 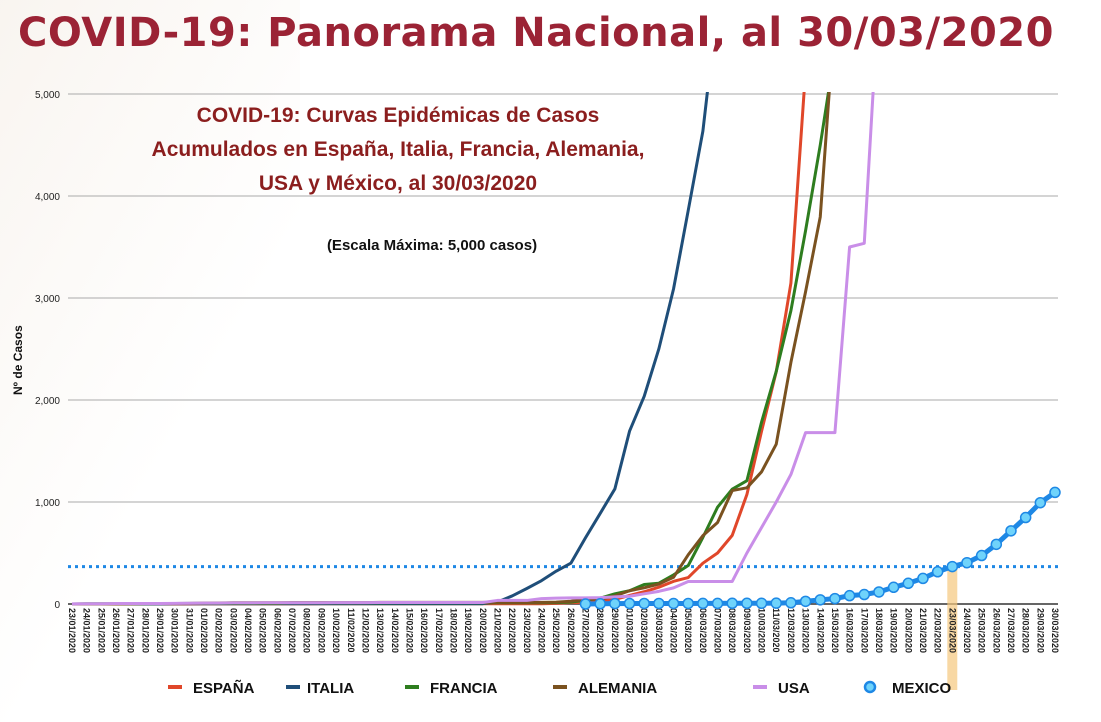 I want to click on x-tick-label: 03/03/2020, so click(x=659, y=630).